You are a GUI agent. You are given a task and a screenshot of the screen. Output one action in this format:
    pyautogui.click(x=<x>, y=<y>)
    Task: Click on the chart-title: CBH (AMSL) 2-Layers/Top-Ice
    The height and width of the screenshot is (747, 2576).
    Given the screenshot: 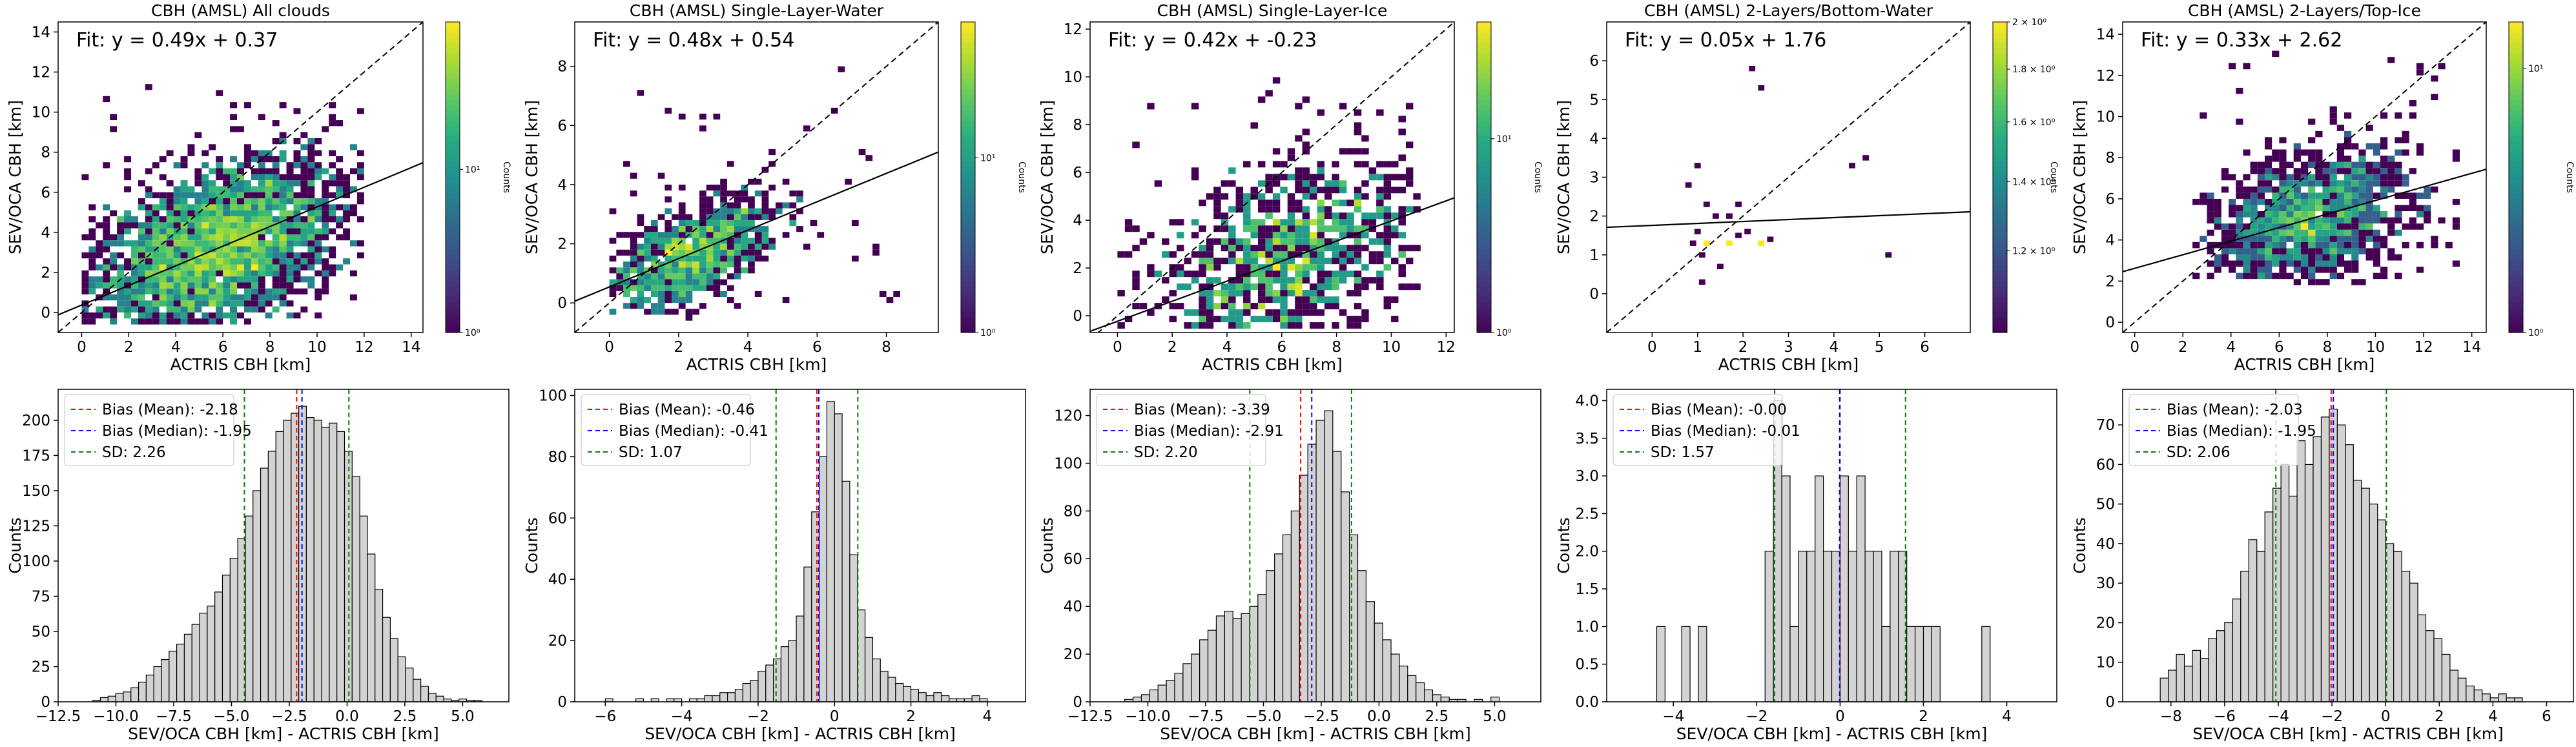 What is the action you would take?
    pyautogui.click(x=2304, y=10)
    